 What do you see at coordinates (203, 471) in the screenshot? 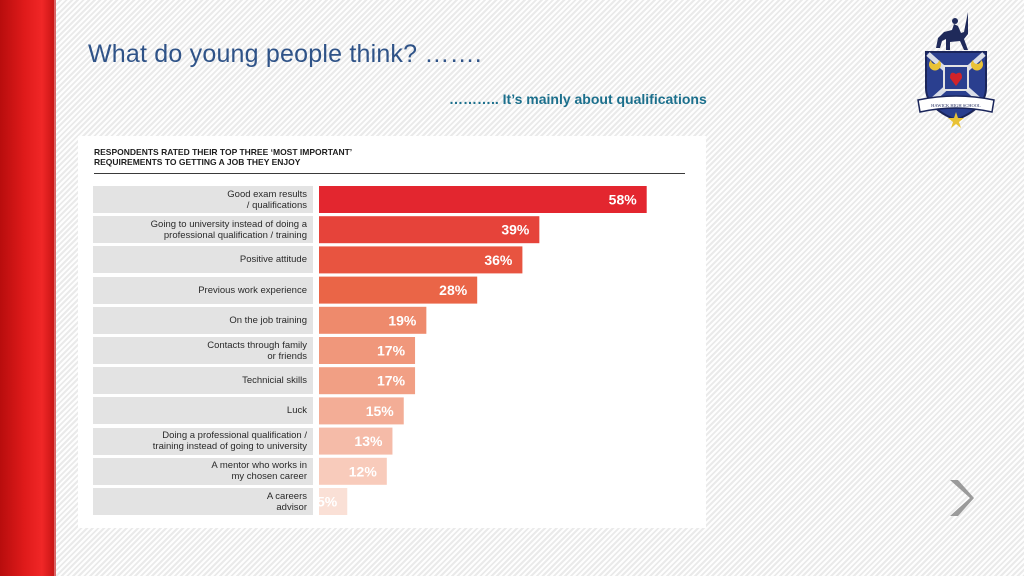
I see `category-label-cell: A mentor who works in my chosen career` at bounding box center [203, 471].